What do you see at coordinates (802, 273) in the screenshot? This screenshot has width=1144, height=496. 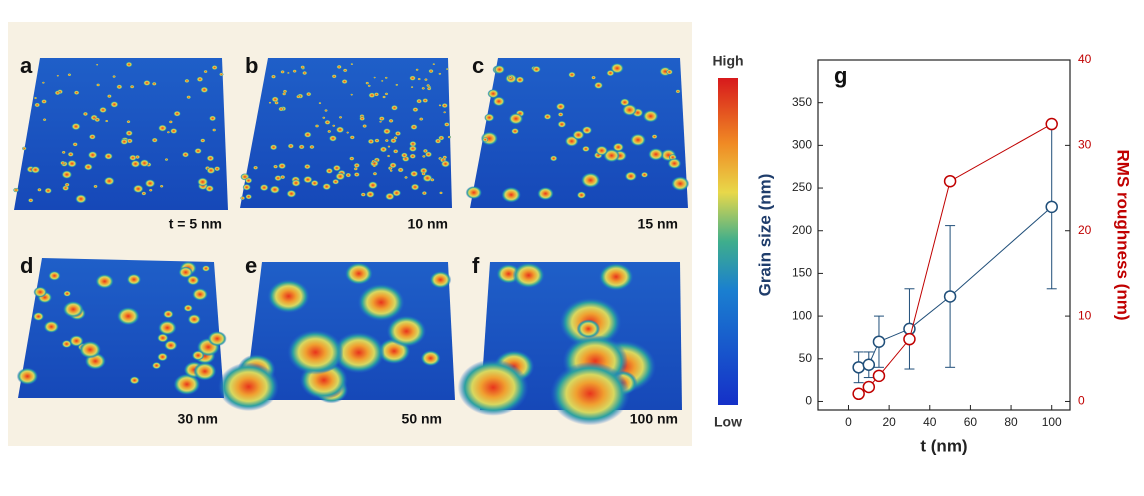 I see `y-tick-label: 150` at bounding box center [802, 273].